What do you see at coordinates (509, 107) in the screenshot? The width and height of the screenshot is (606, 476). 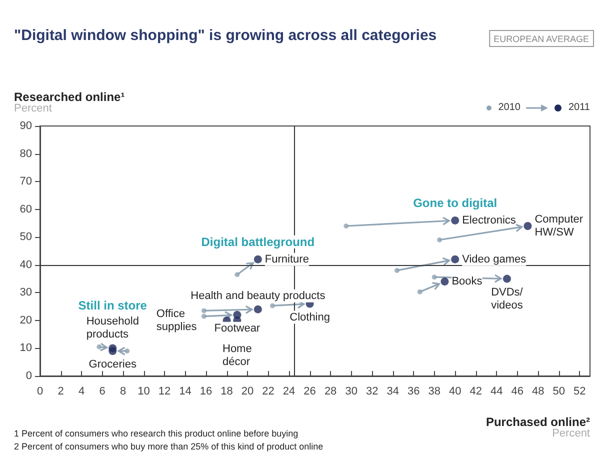 I see `legend-label: 2010` at bounding box center [509, 107].